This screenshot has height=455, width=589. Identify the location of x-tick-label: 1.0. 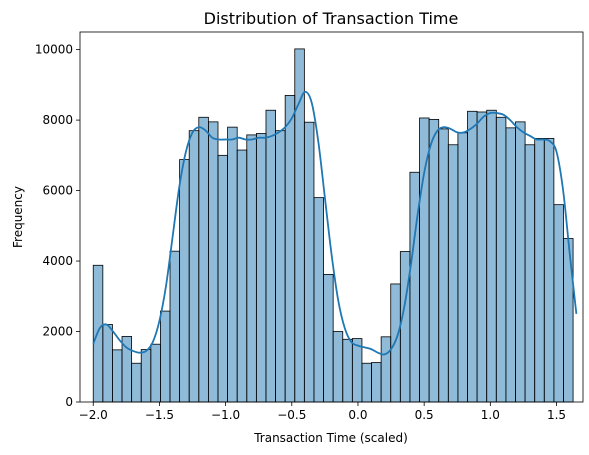
(490, 415).